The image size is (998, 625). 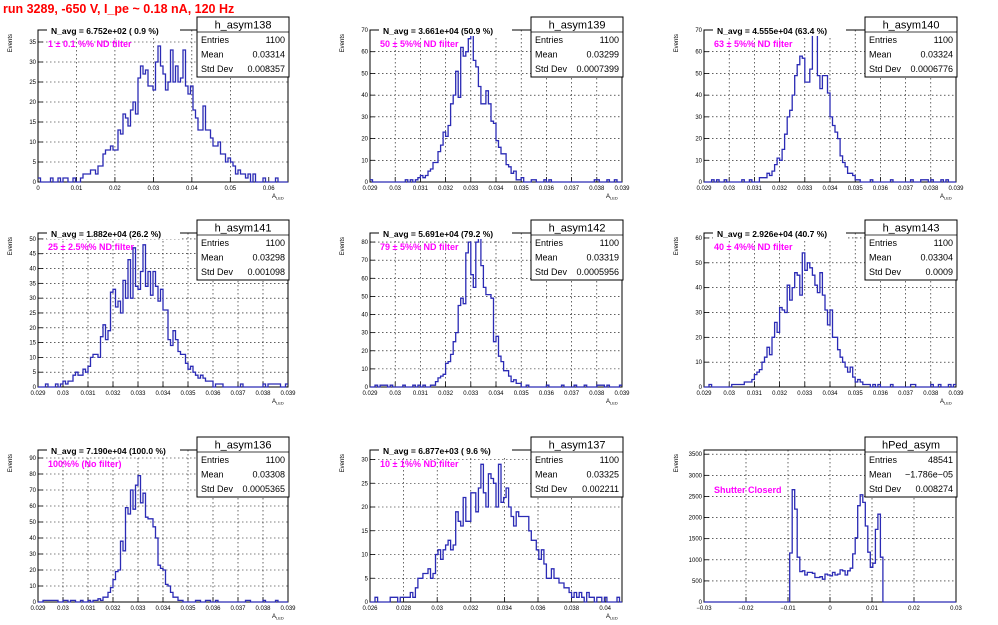 What do you see at coordinates (32, 329) in the screenshot?
I see `y-tick-label: 20` at bounding box center [32, 329].